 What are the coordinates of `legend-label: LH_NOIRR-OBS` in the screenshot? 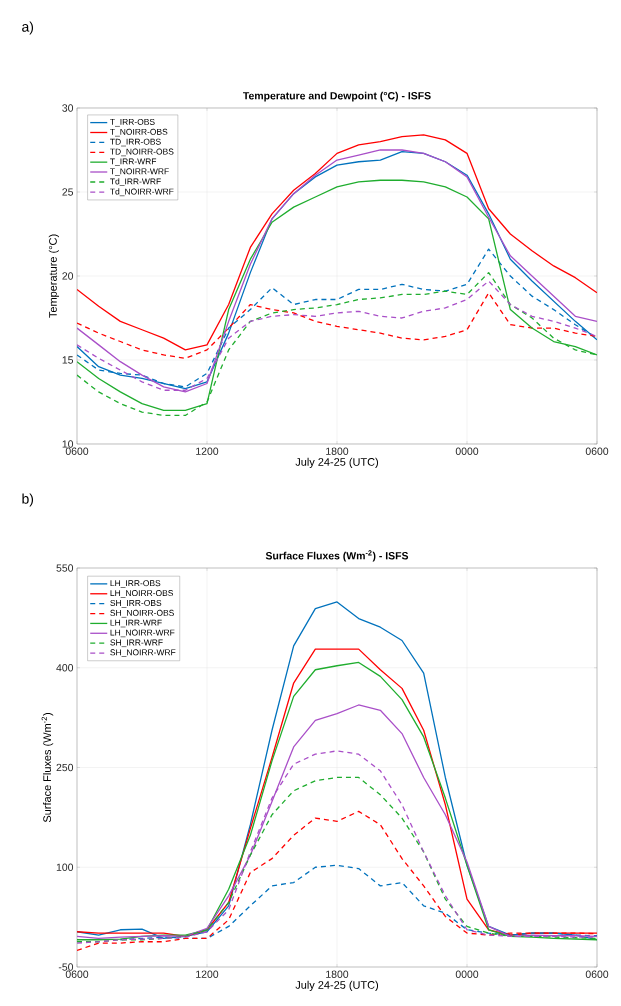 It's located at (142, 594).